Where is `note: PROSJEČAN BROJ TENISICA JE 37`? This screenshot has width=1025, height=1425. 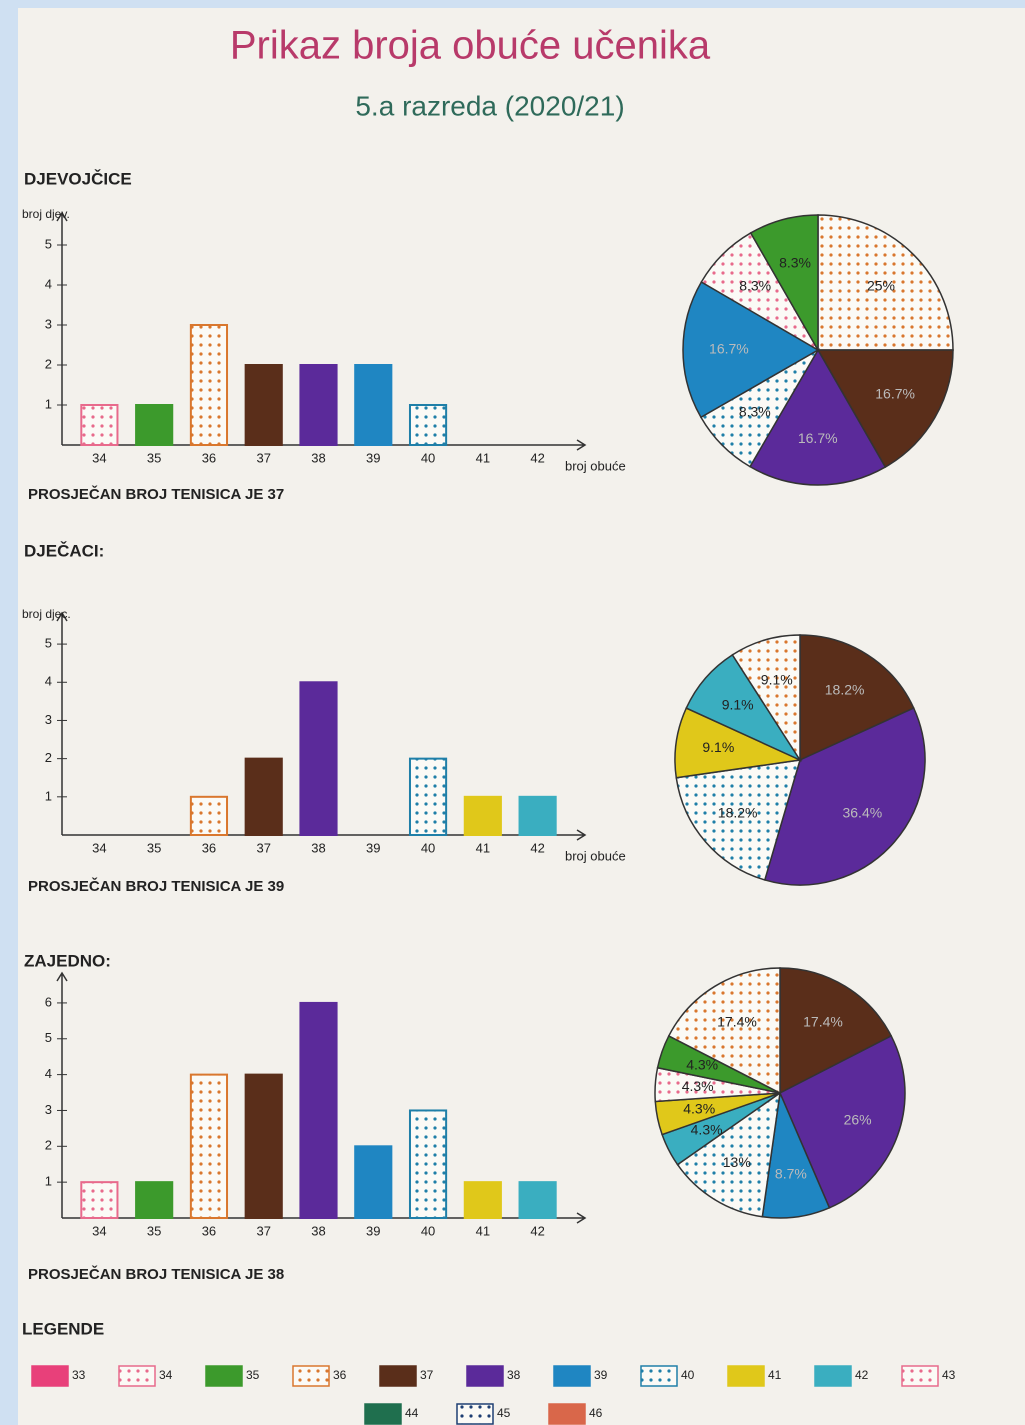 note: PROSJEČAN BROJ TENISICA JE 37 is located at coordinates (156, 494).